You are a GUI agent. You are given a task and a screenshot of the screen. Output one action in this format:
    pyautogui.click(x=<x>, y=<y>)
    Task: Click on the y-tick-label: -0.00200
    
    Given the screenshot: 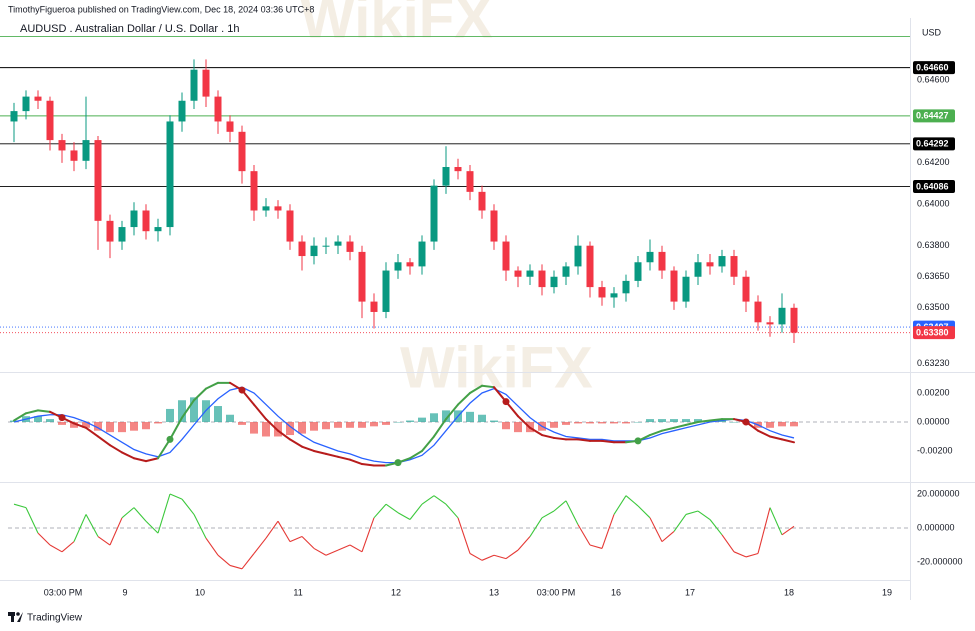 What is the action you would take?
    pyautogui.click(x=935, y=450)
    